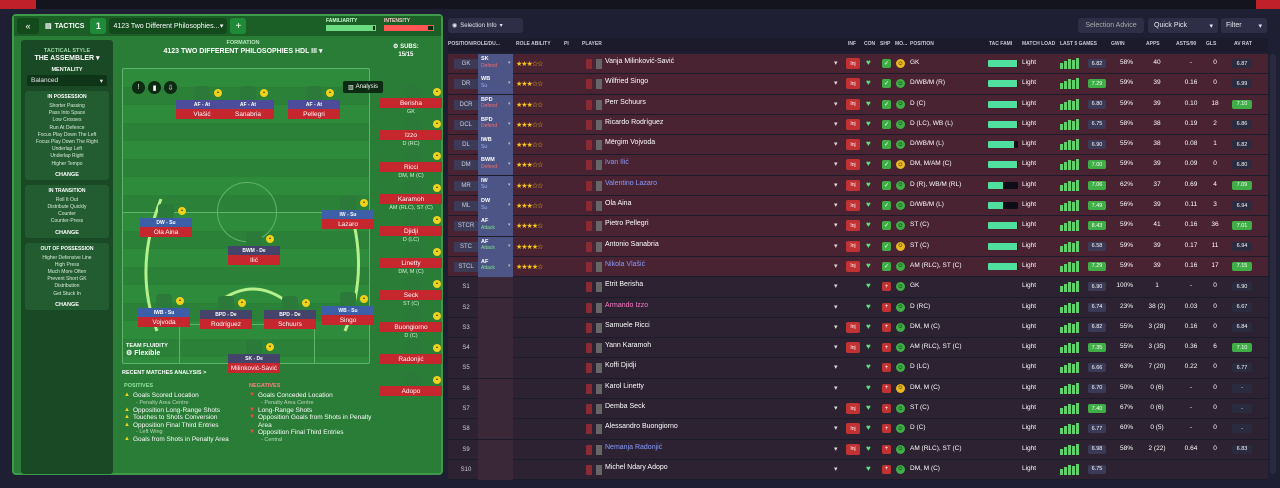  I want to click on pitch-player: AF - At Vlašić, so click(202, 109).